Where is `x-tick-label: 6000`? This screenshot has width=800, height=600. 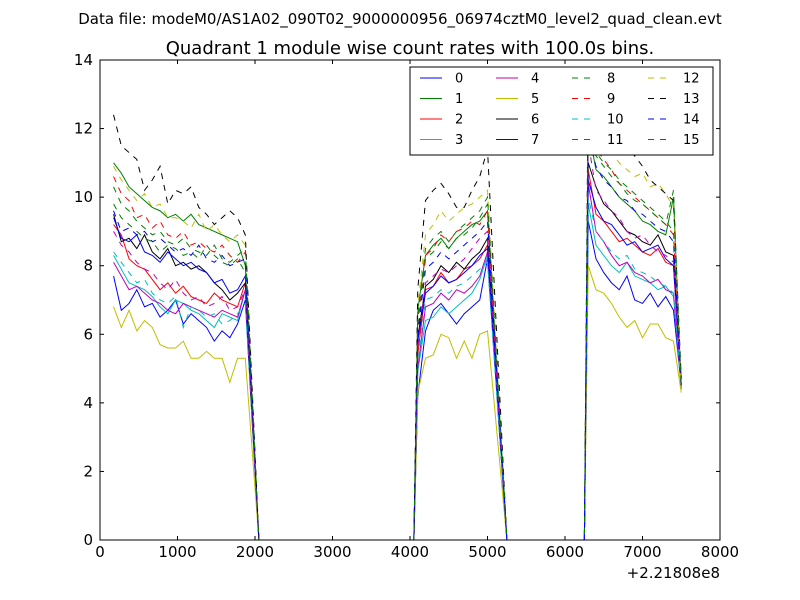
x-tick-label: 6000 is located at coordinates (565, 552).